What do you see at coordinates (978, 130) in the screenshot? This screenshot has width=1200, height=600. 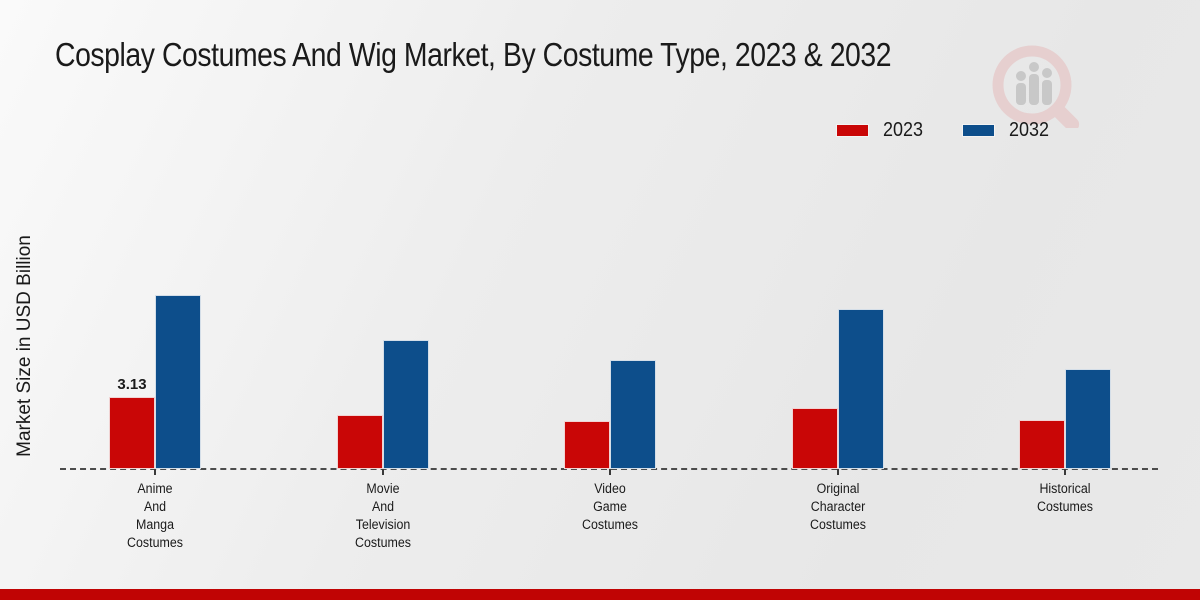 I see `legend-swatch-2032` at bounding box center [978, 130].